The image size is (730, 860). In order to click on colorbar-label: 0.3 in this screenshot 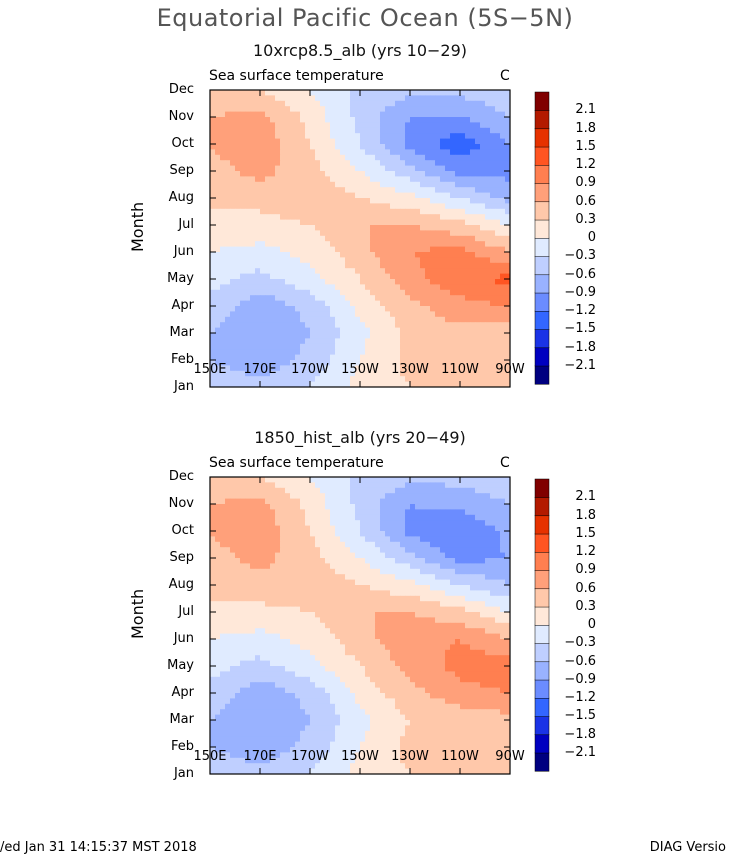, I will do `click(585, 219)`.